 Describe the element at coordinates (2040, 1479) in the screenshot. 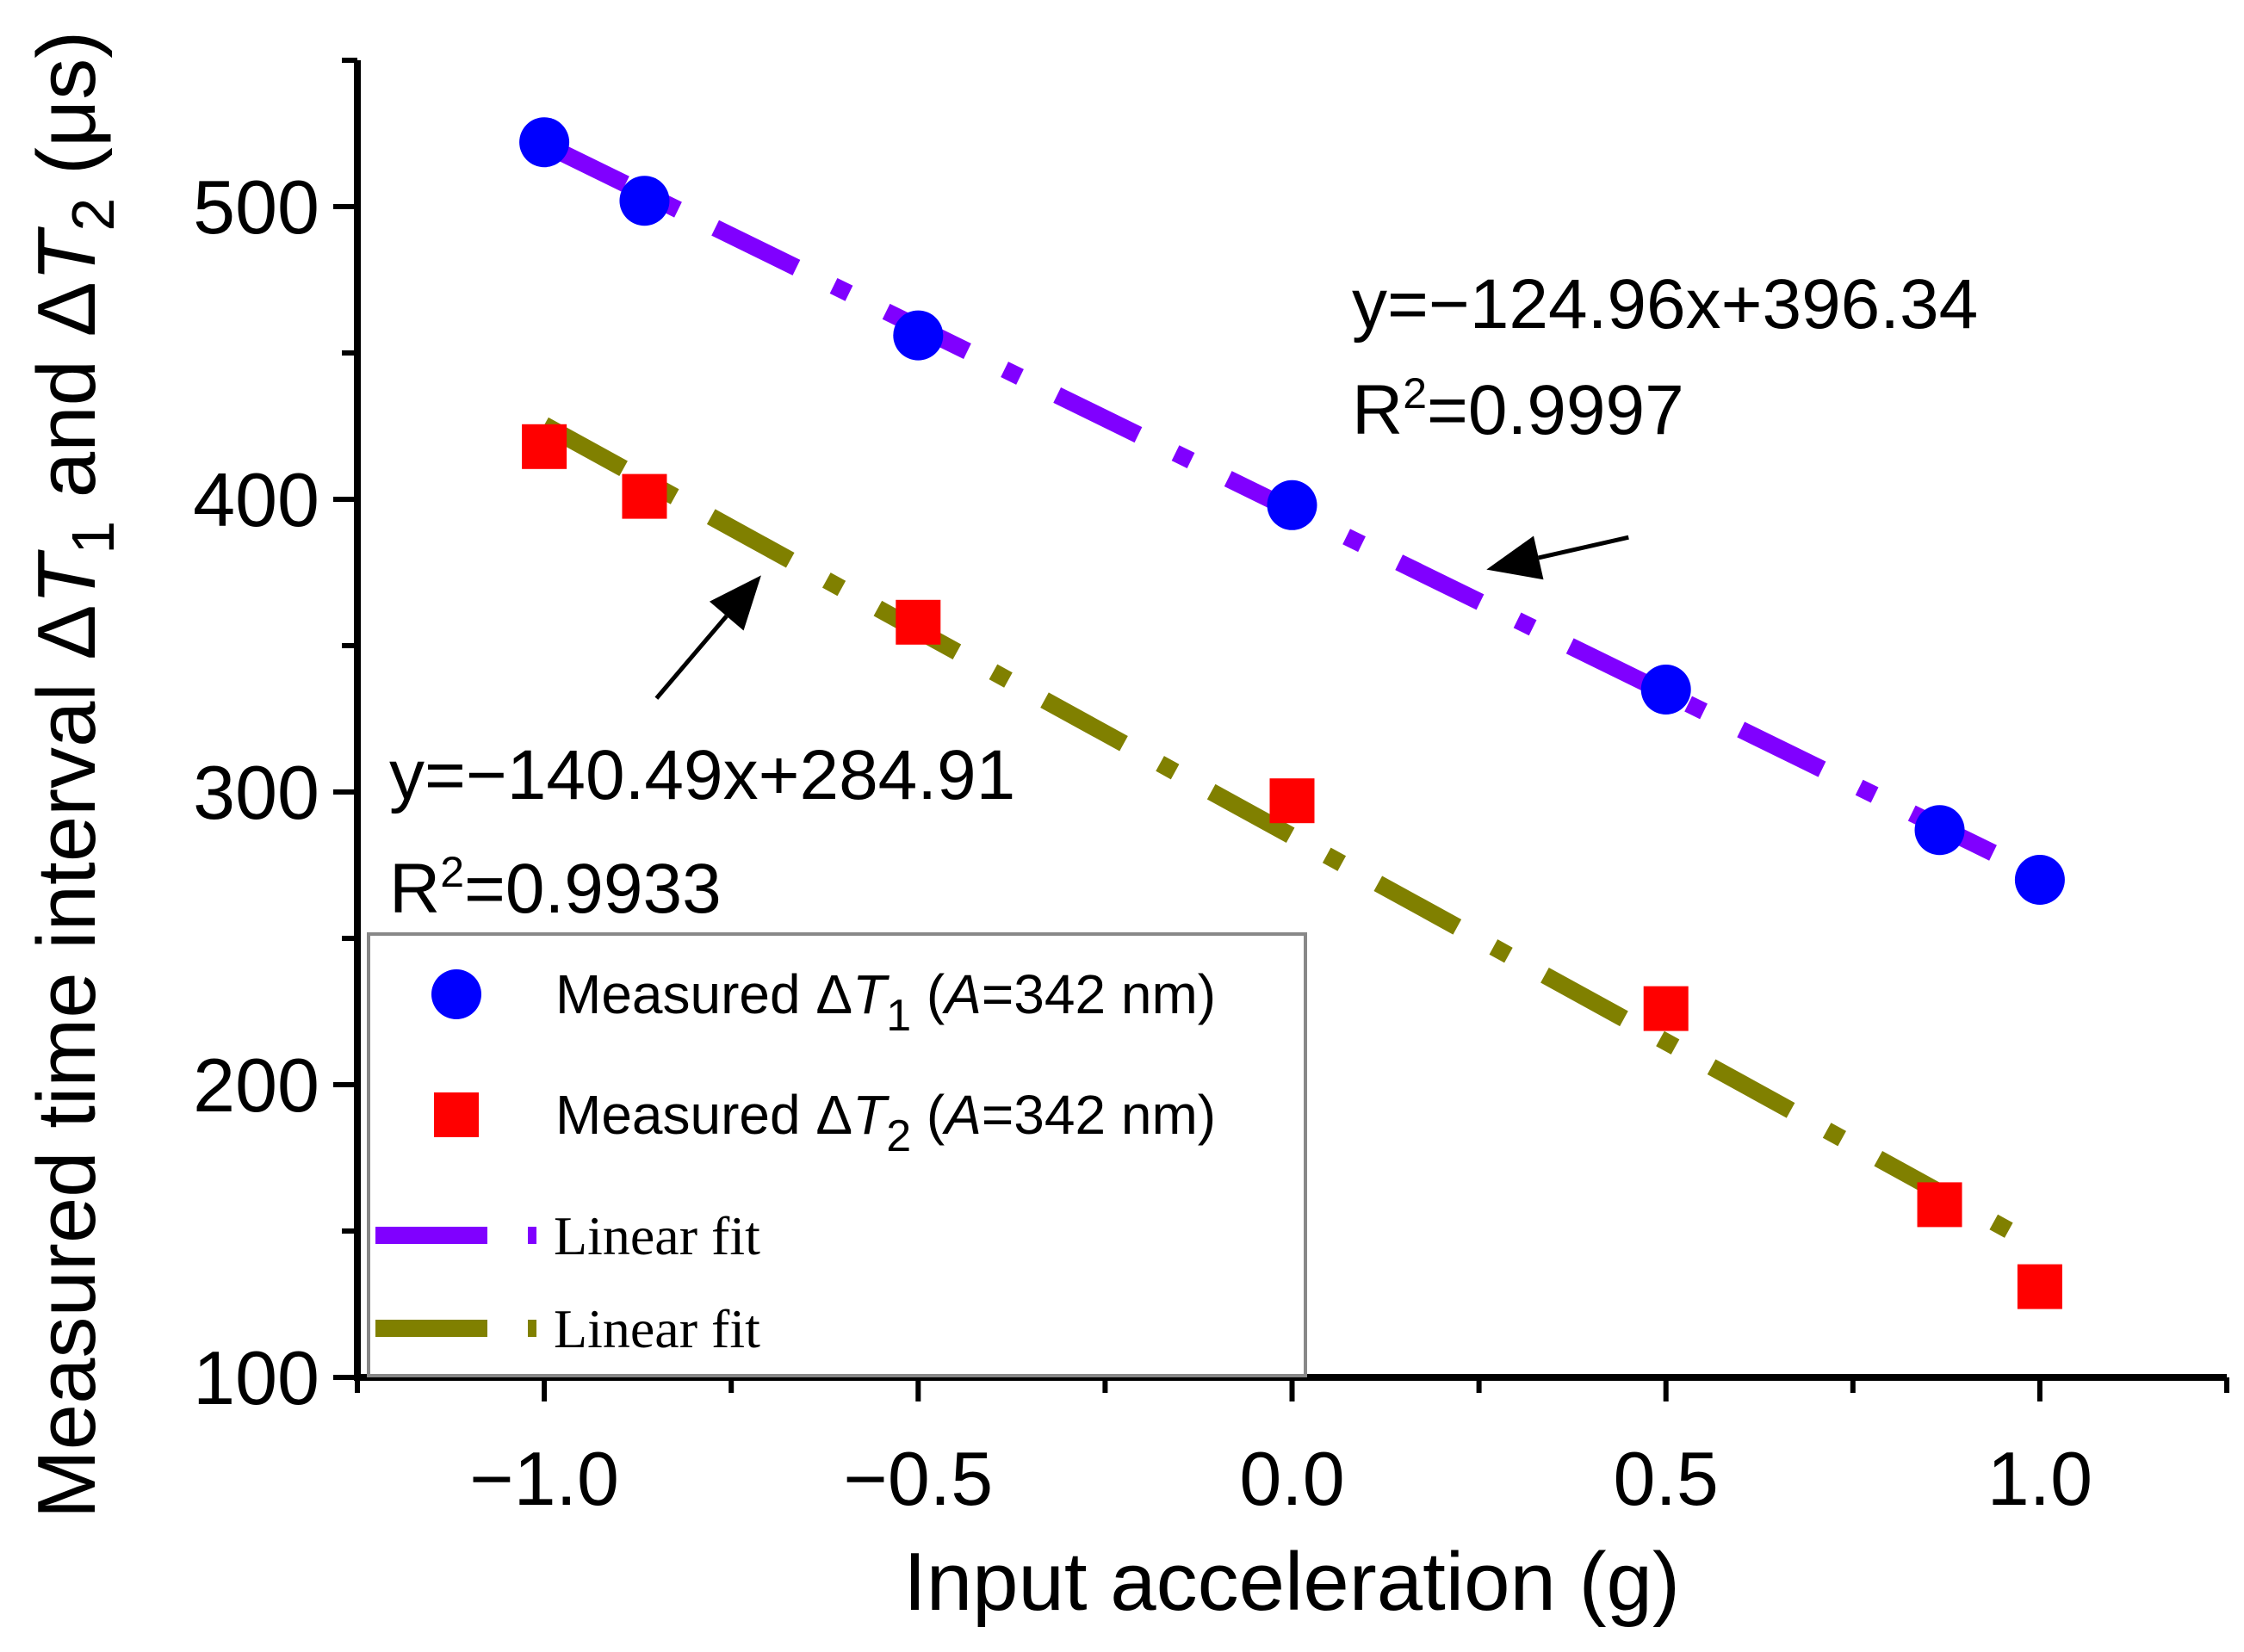

I see `x-tick-label: 1.0` at that location.